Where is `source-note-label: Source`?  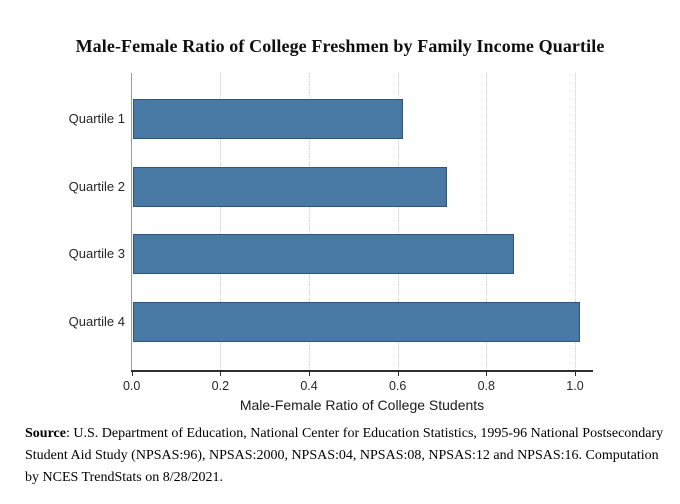 source-note-label: Source is located at coordinates (45, 433).